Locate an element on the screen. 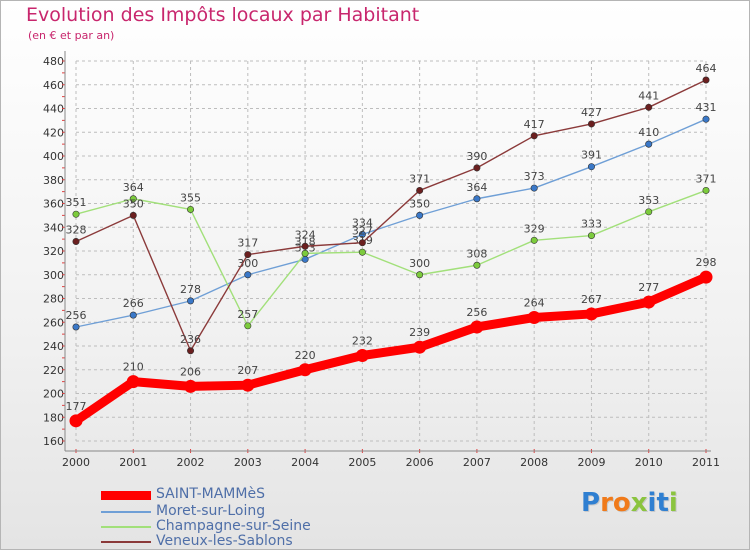 This screenshot has height=551, width=750. value-label-saint-mamm-s-2007: 256 is located at coordinates (476, 312).